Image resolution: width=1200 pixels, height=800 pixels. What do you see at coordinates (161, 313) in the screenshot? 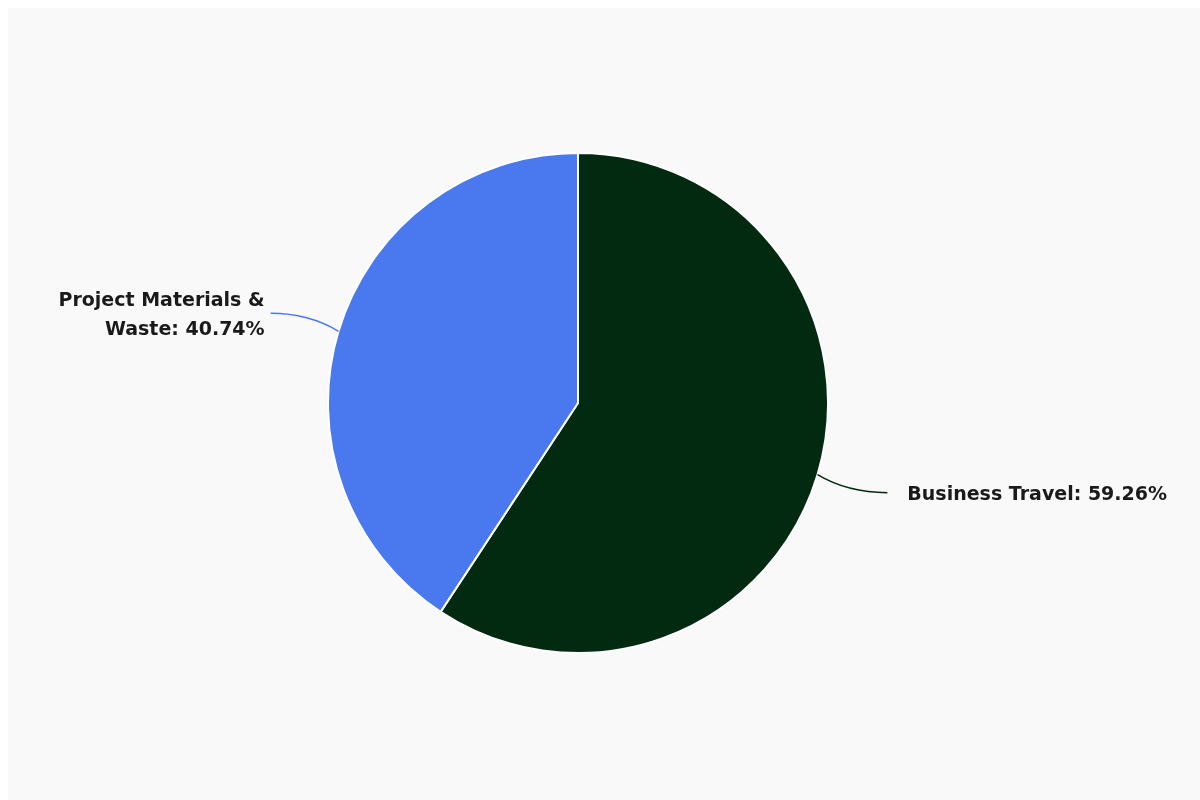
I see `slice-label: Project Materials & Waste: 40.74%` at bounding box center [161, 313].